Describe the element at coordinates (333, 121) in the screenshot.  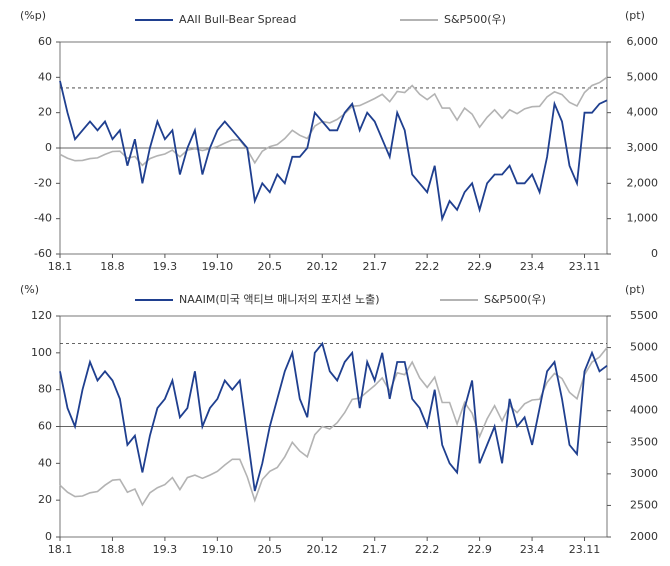
I see `series-line` at that location.